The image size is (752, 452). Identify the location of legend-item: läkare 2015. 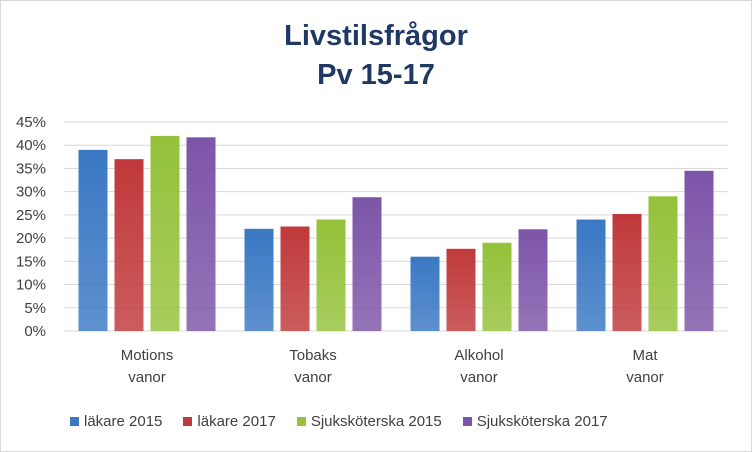
(116, 421).